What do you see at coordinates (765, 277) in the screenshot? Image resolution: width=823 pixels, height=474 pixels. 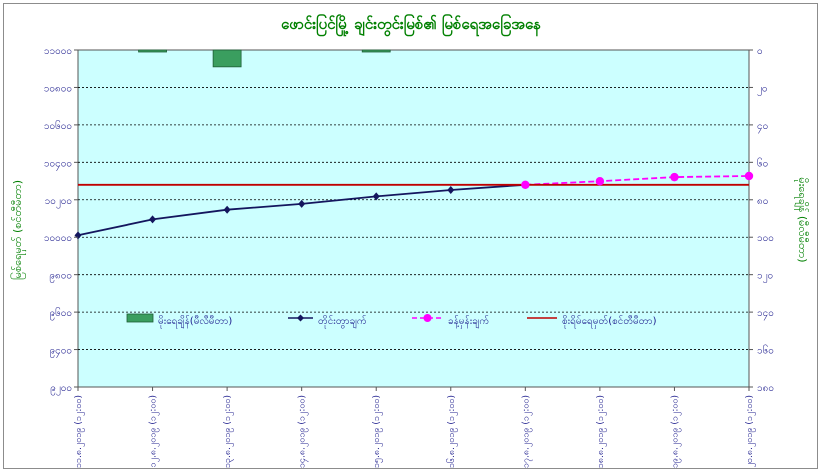 I see `right-tick-label-6: ၁၂၀` at bounding box center [765, 277].